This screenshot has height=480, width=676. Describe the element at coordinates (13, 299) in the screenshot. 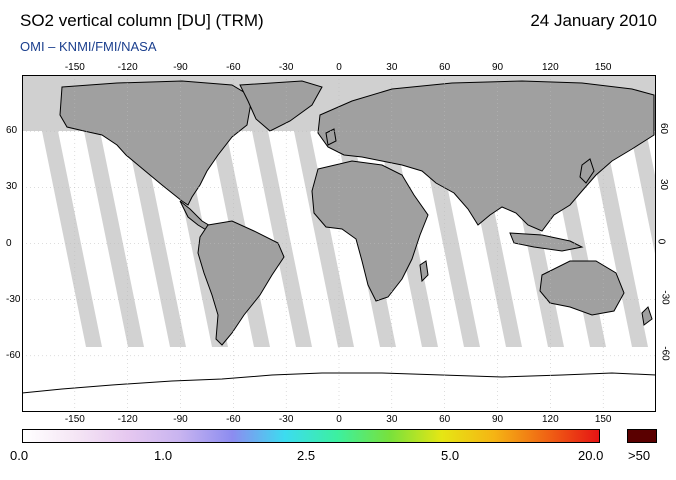

I see `latitude-tick-label-left: -30` at that location.